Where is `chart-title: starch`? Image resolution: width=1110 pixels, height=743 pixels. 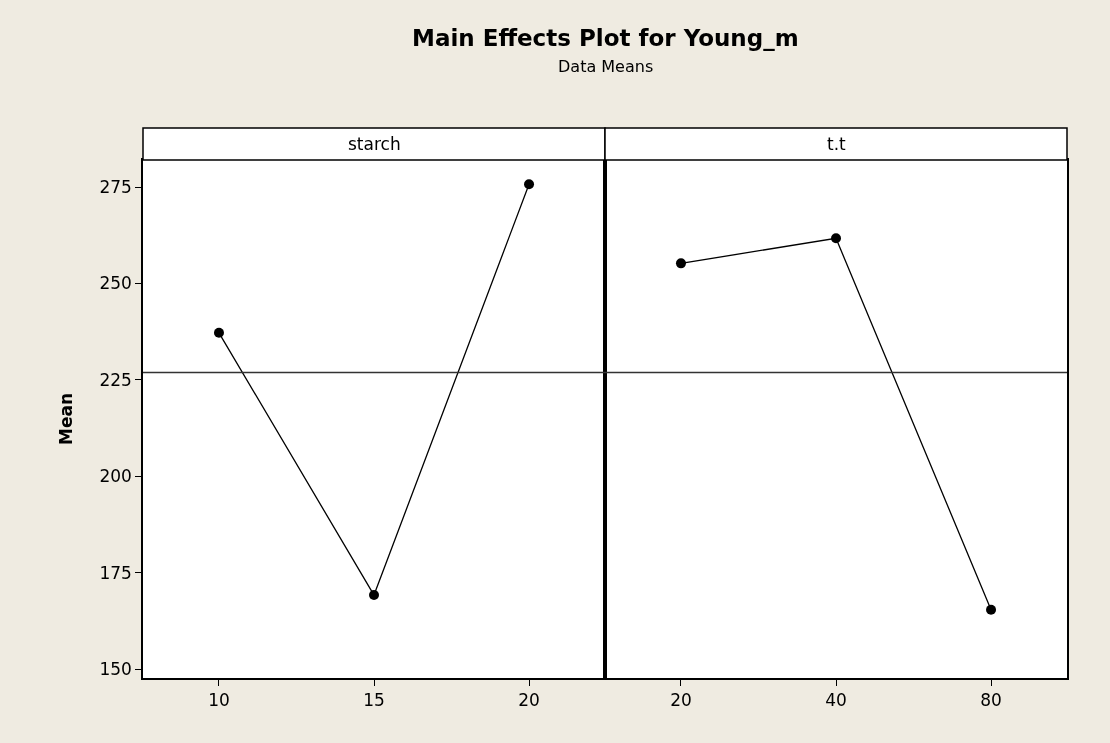
chart-title: starch is located at coordinates (374, 144).